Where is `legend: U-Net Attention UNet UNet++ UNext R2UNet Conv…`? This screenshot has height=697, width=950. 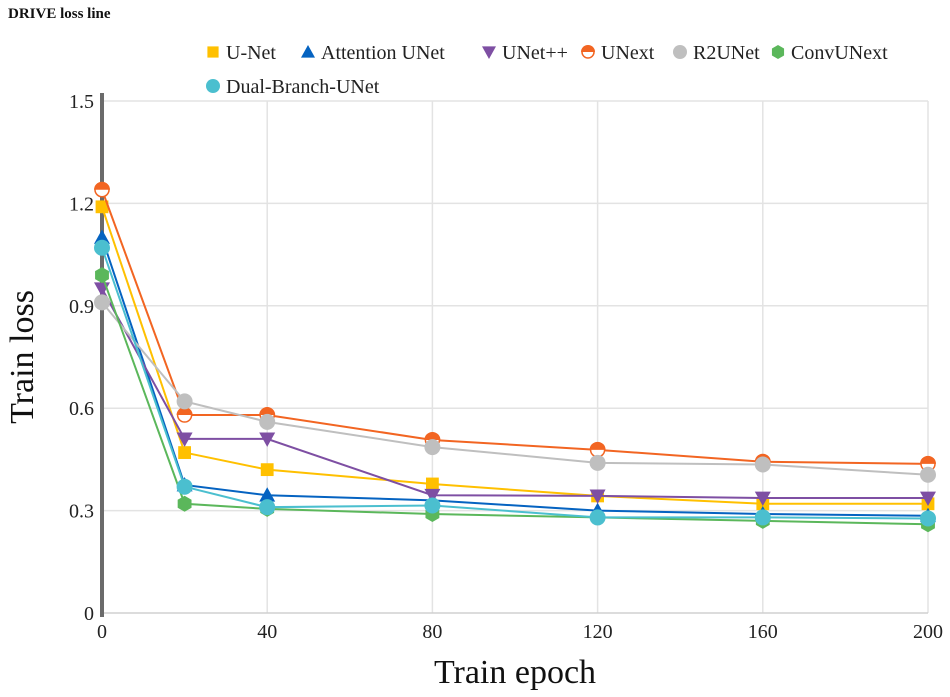 legend: U-Net Attention UNet UNet++ UNext R2UNet Conv… is located at coordinates (547, 70).